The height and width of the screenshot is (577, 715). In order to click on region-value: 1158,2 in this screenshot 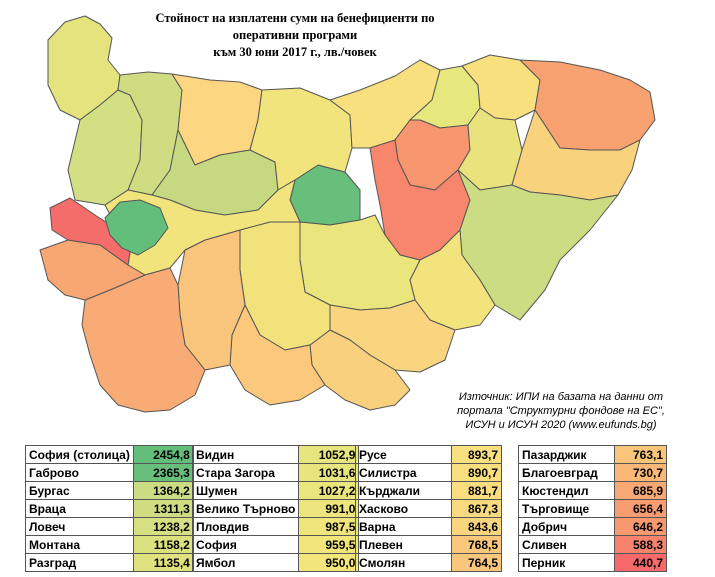, I will do `click(163, 544)`.